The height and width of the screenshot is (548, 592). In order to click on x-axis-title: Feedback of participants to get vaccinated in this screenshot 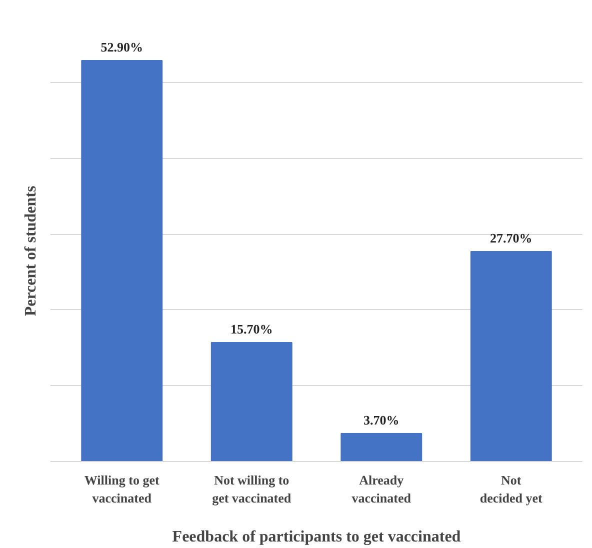, I will do `click(316, 537)`.